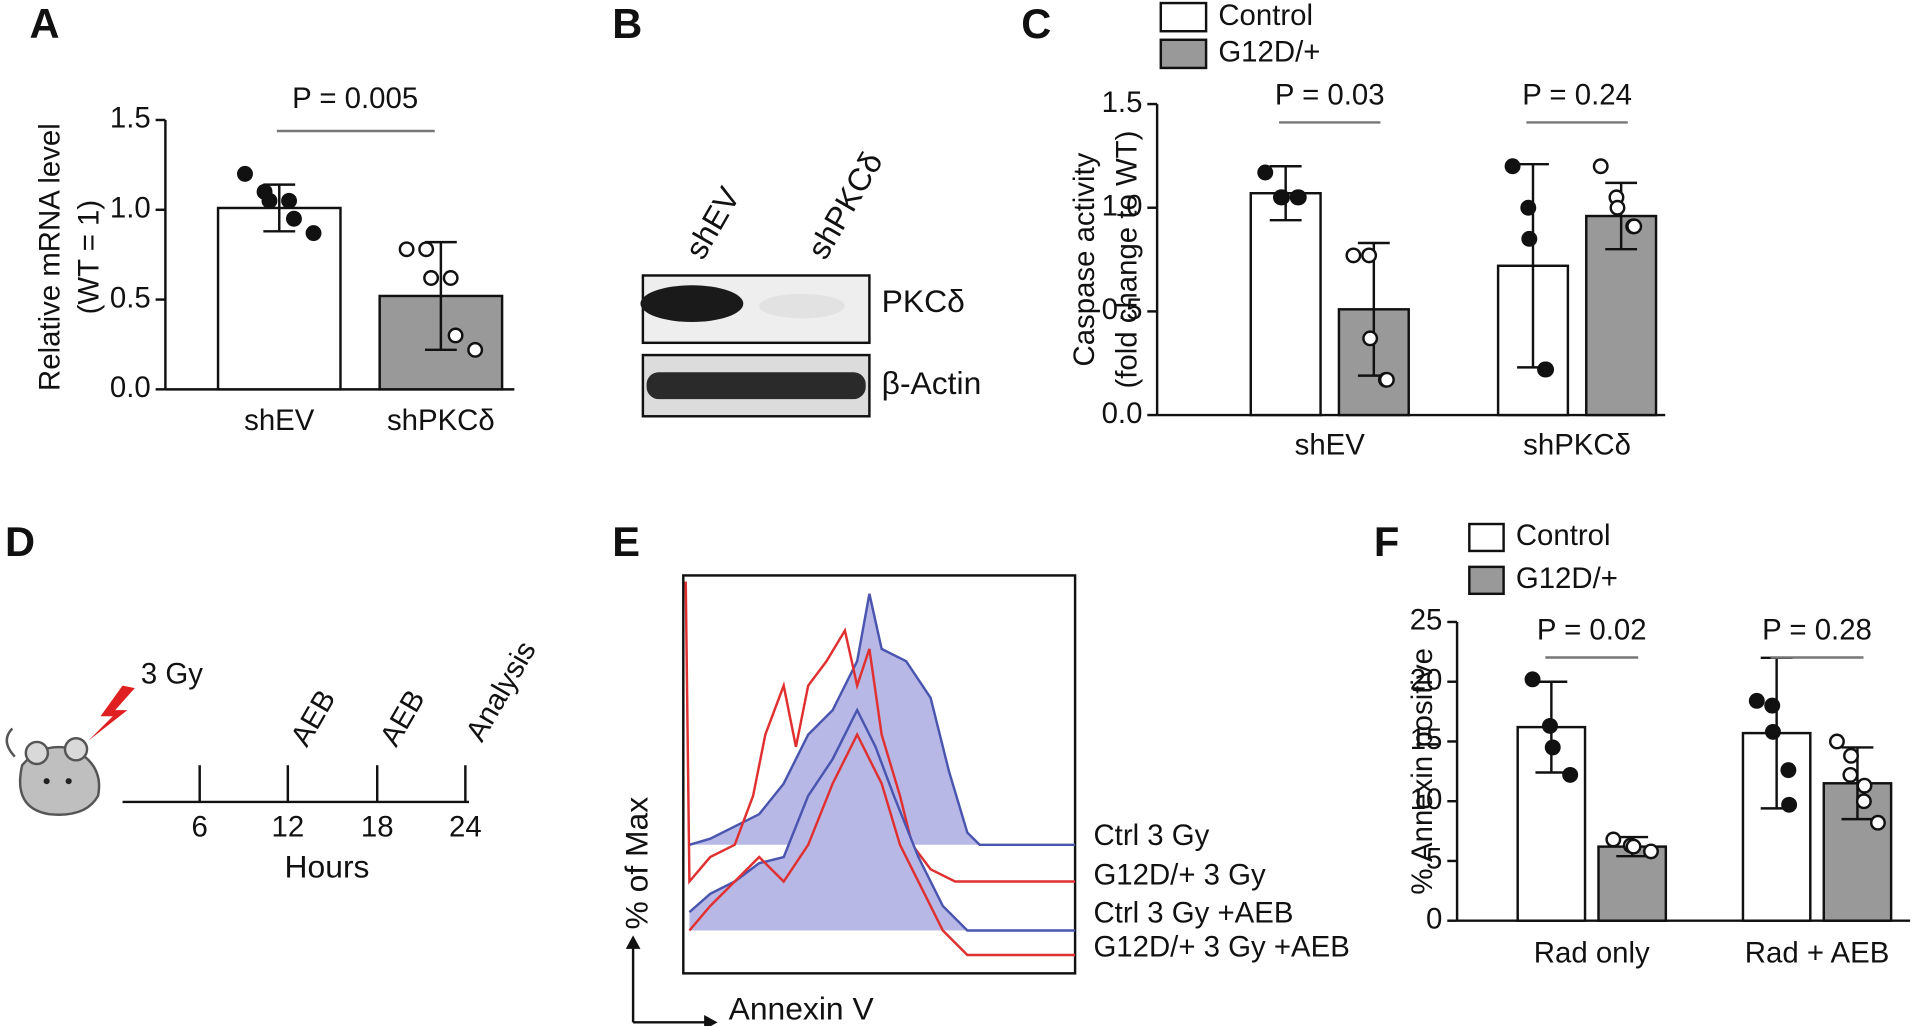  Describe the element at coordinates (1221, 947) in the screenshot. I see `legend-label: G12D/+ 3 Gy +AEB` at that location.